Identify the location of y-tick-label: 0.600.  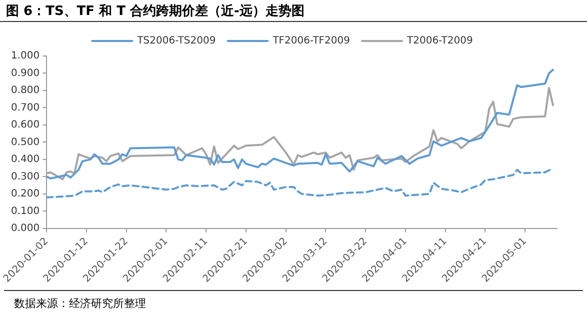
(25, 125).